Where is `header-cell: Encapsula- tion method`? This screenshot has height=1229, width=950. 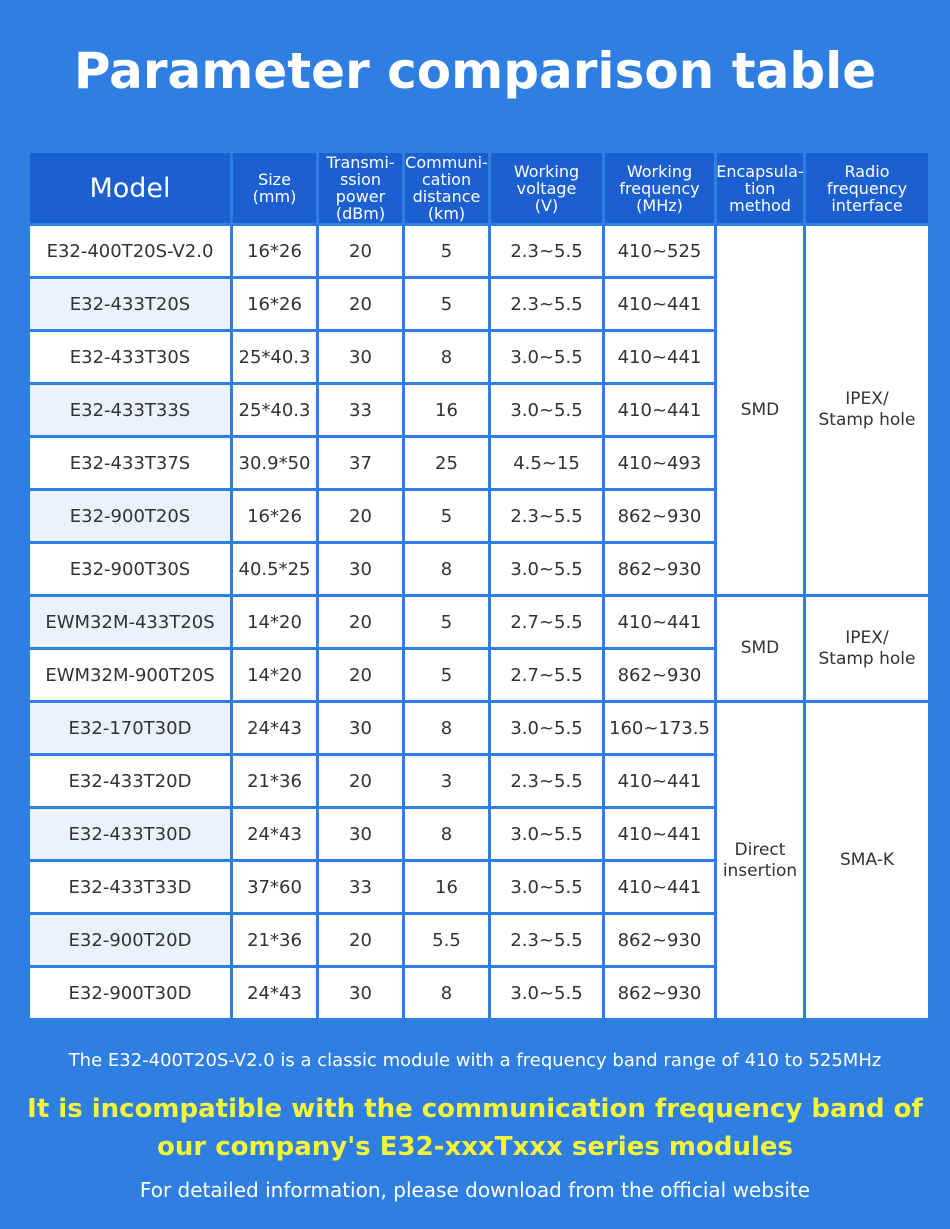 header-cell: Encapsula- tion method is located at coordinates (760, 188).